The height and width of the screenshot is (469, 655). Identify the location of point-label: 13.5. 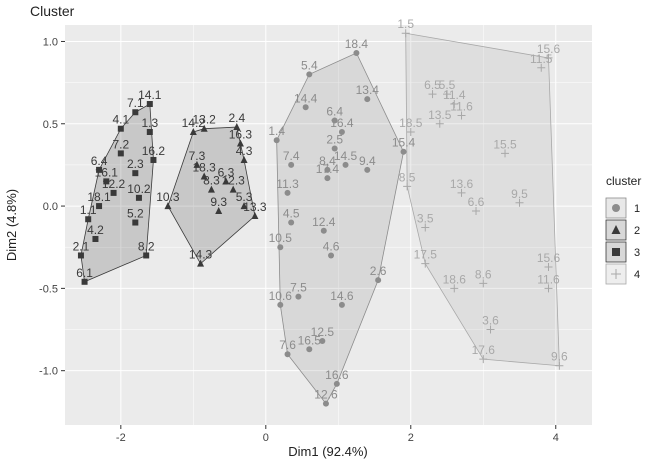
(440, 115).